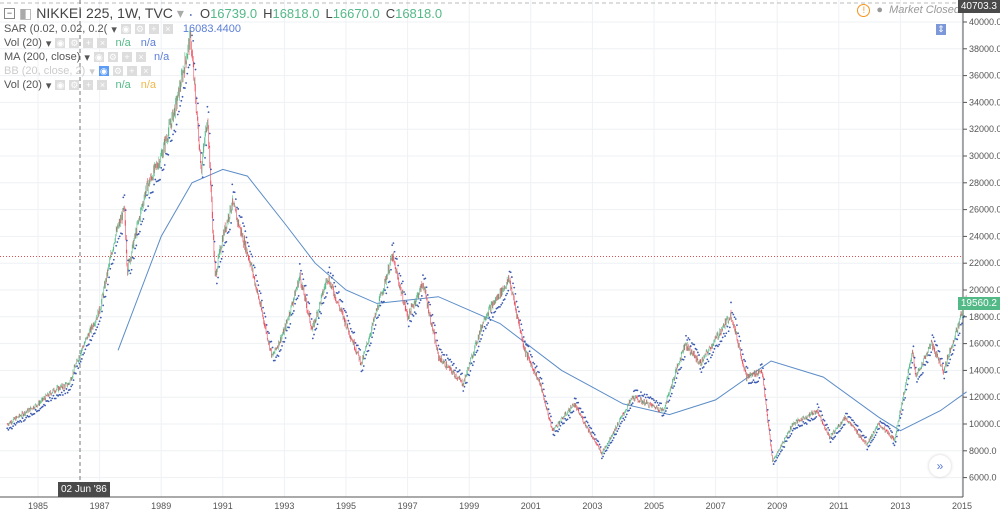  What do you see at coordinates (908, 10) in the screenshot?
I see `market-status: ! ● Market Closed` at bounding box center [908, 10].